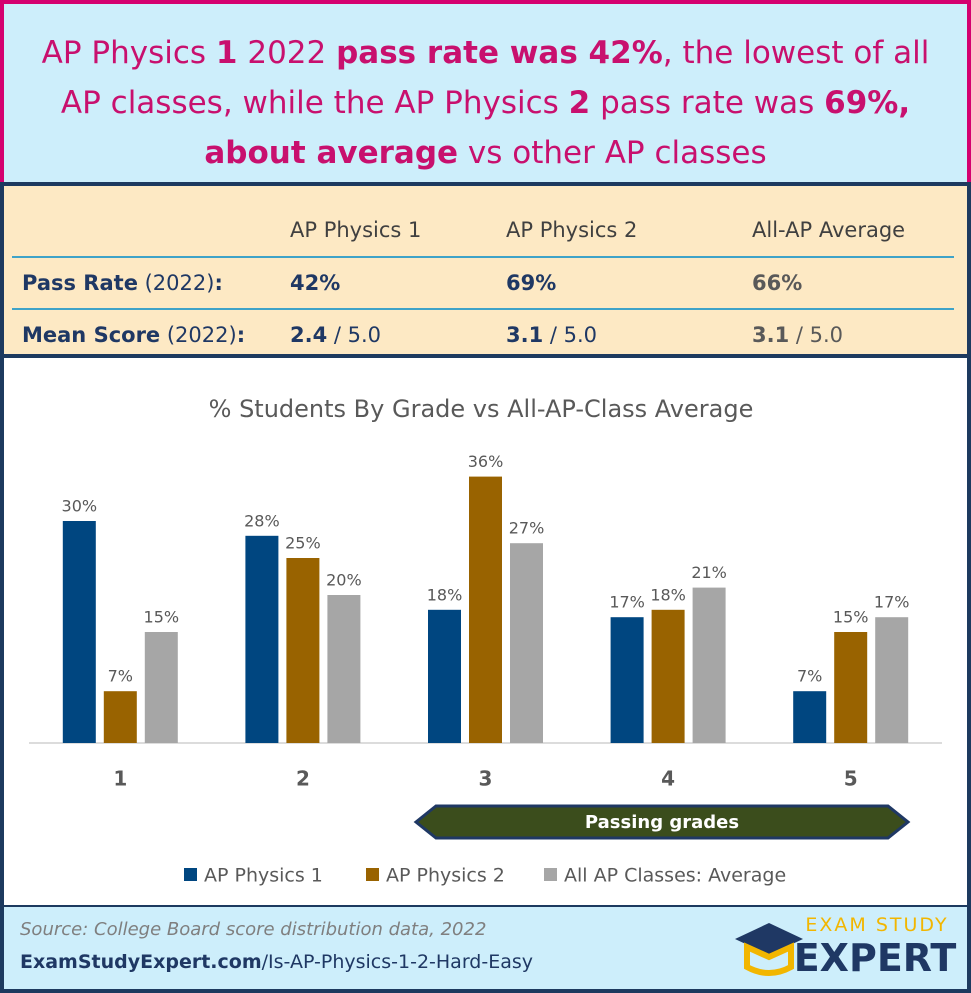  Describe the element at coordinates (303, 543) in the screenshot. I see `value-label: 25%` at that location.